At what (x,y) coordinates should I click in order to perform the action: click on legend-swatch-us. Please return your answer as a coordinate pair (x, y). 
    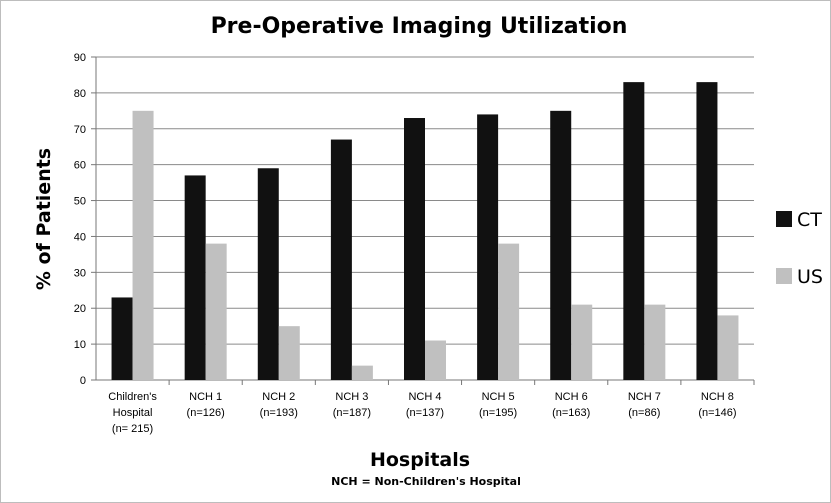
    Looking at the image, I should click on (784, 276).